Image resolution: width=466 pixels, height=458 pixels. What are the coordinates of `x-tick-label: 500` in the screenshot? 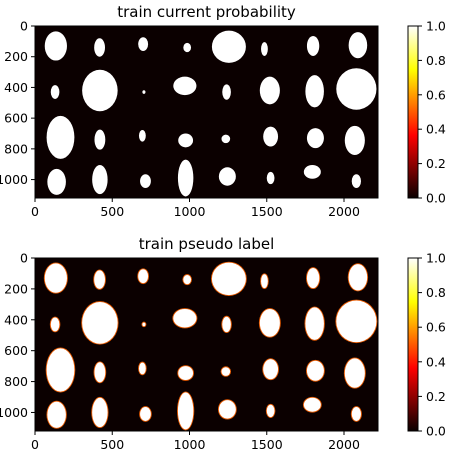 It's located at (112, 211).